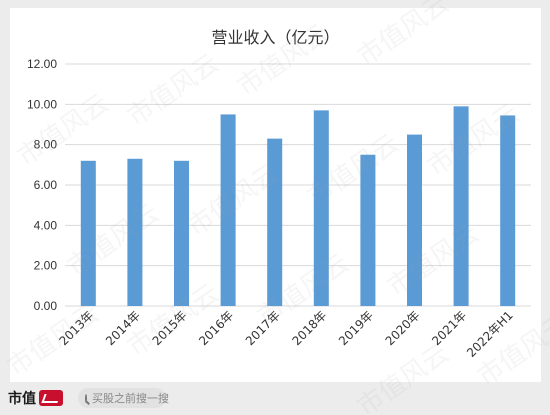 The width and height of the screenshot is (550, 415). I want to click on y-tick-label: 4.00, so click(46, 225).